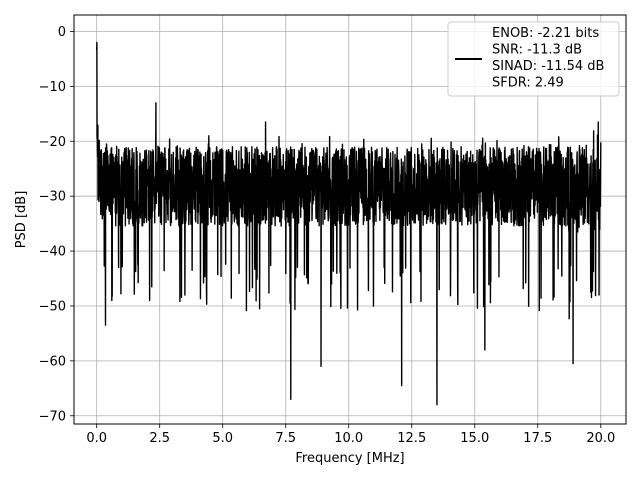  Describe the element at coordinates (537, 50) in the screenshot. I see `legend-entry-snr: SNR: -11.3 dB` at that location.